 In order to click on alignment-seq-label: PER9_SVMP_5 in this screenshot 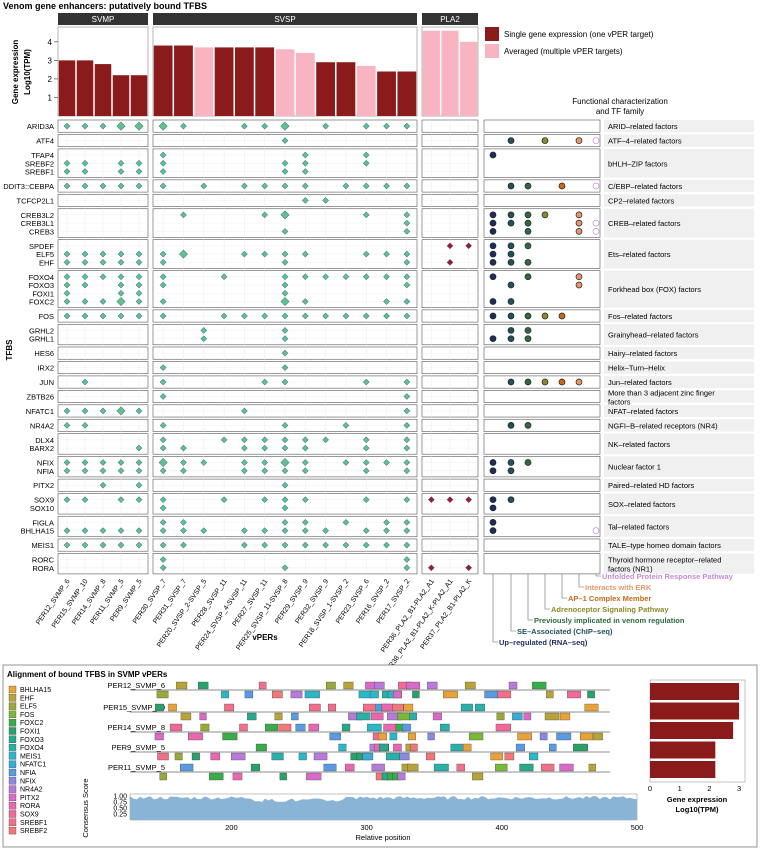, I will do `click(138, 747)`.